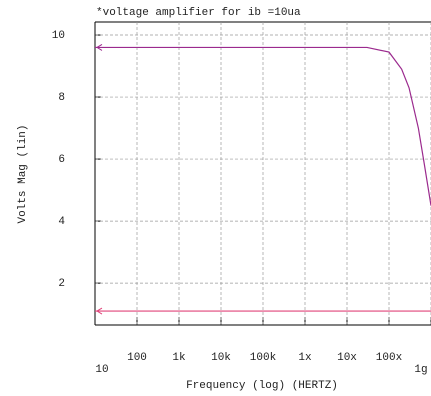 This screenshot has width=431, height=396. What do you see at coordinates (23, 173) in the screenshot?
I see `y-axis-label: Volts Mag (lin)` at bounding box center [23, 173].